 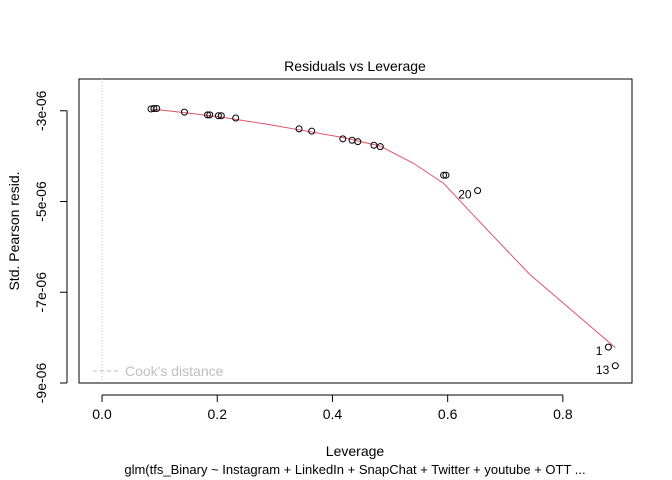 I want to click on point-labels: 20 1 13, so click(x=533, y=282).